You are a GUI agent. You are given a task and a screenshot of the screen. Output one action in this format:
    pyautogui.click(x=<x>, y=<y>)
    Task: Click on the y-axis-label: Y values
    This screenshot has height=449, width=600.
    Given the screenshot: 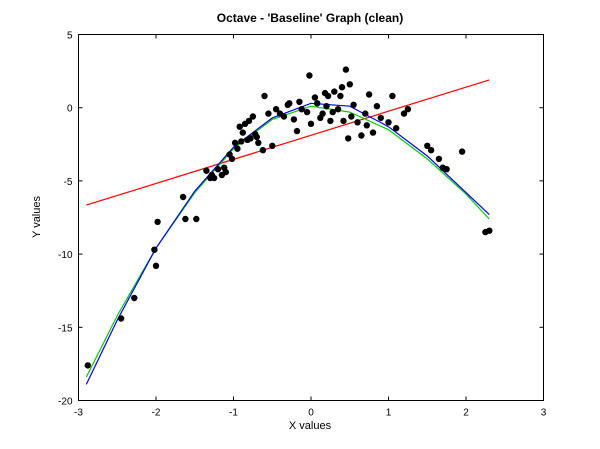 What is the action you would take?
    pyautogui.click(x=37, y=217)
    